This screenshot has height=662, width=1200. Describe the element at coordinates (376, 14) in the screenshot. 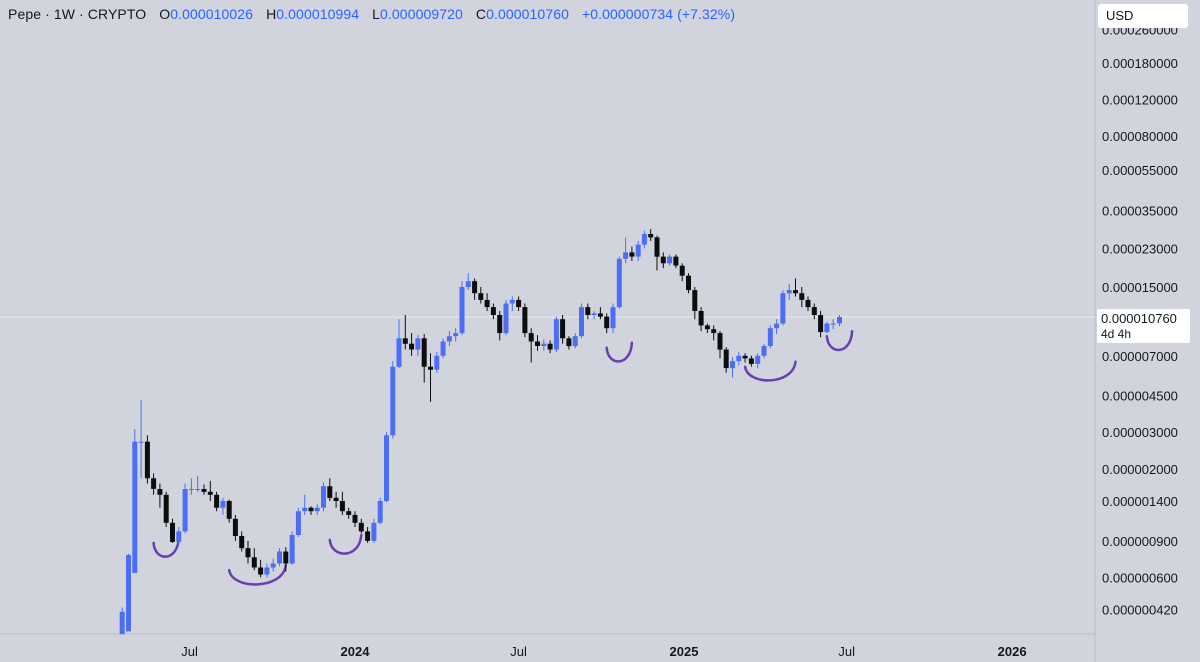

I see `low-label: L` at that location.